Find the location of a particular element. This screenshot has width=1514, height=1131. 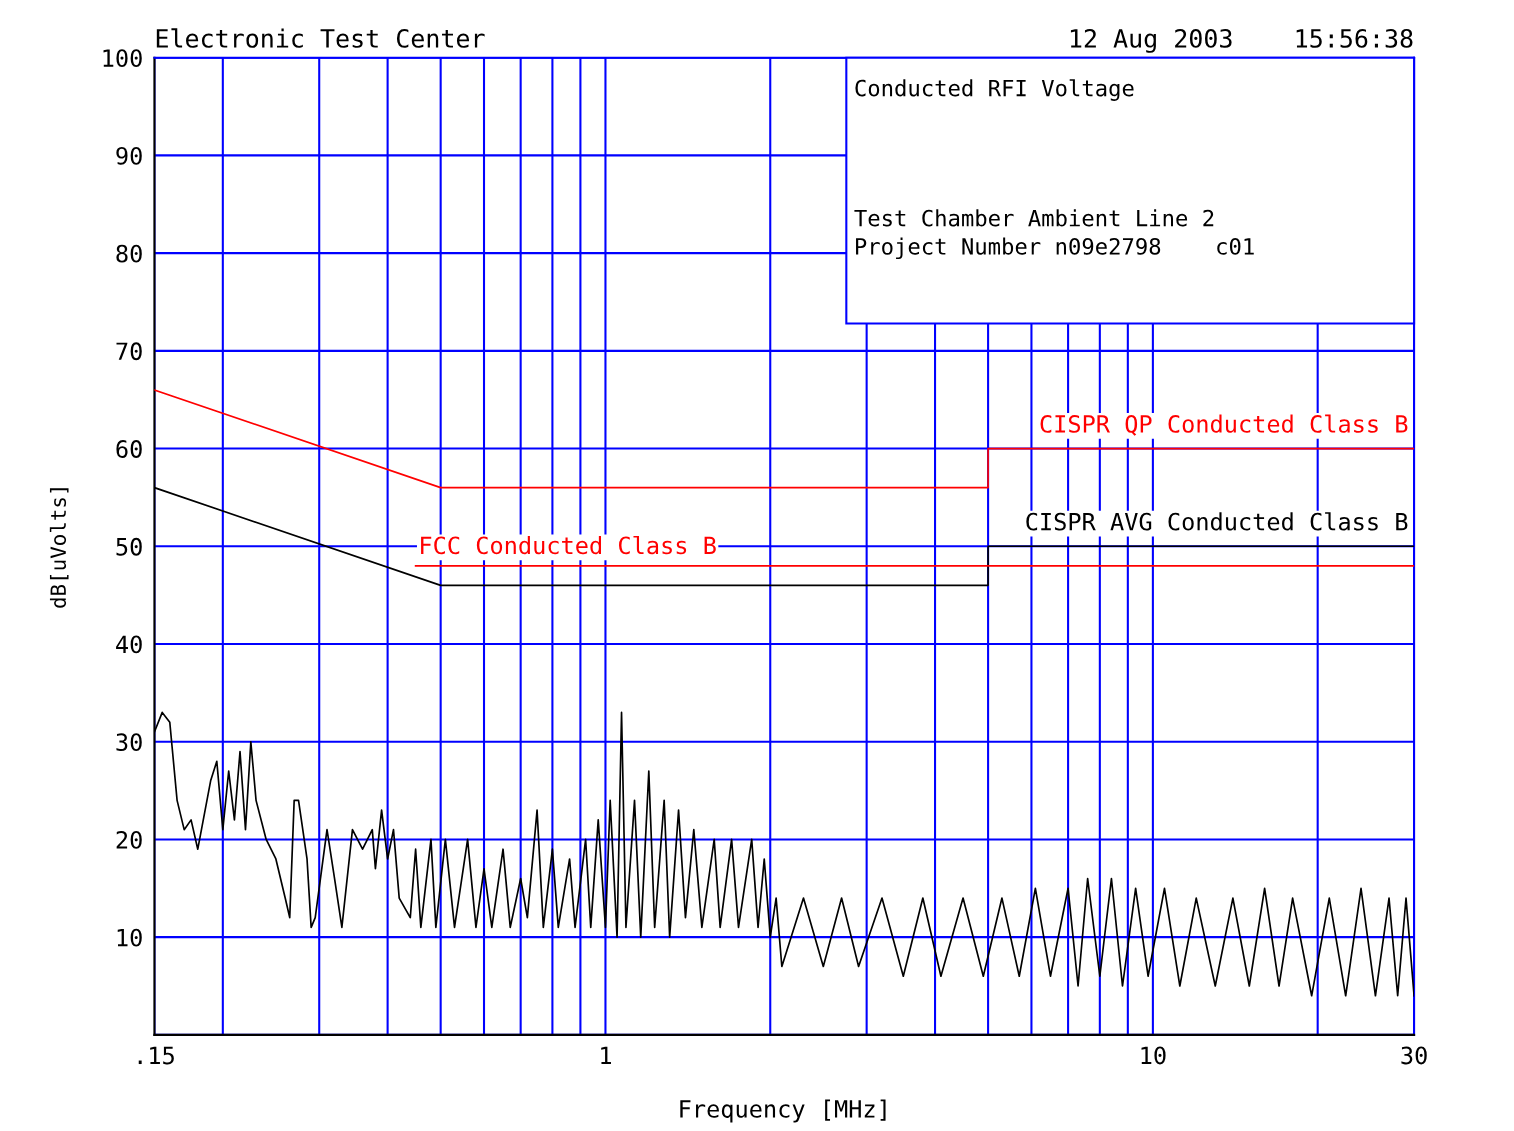

annotation: Test Chamber Ambient Line 2 is located at coordinates (1034, 218).